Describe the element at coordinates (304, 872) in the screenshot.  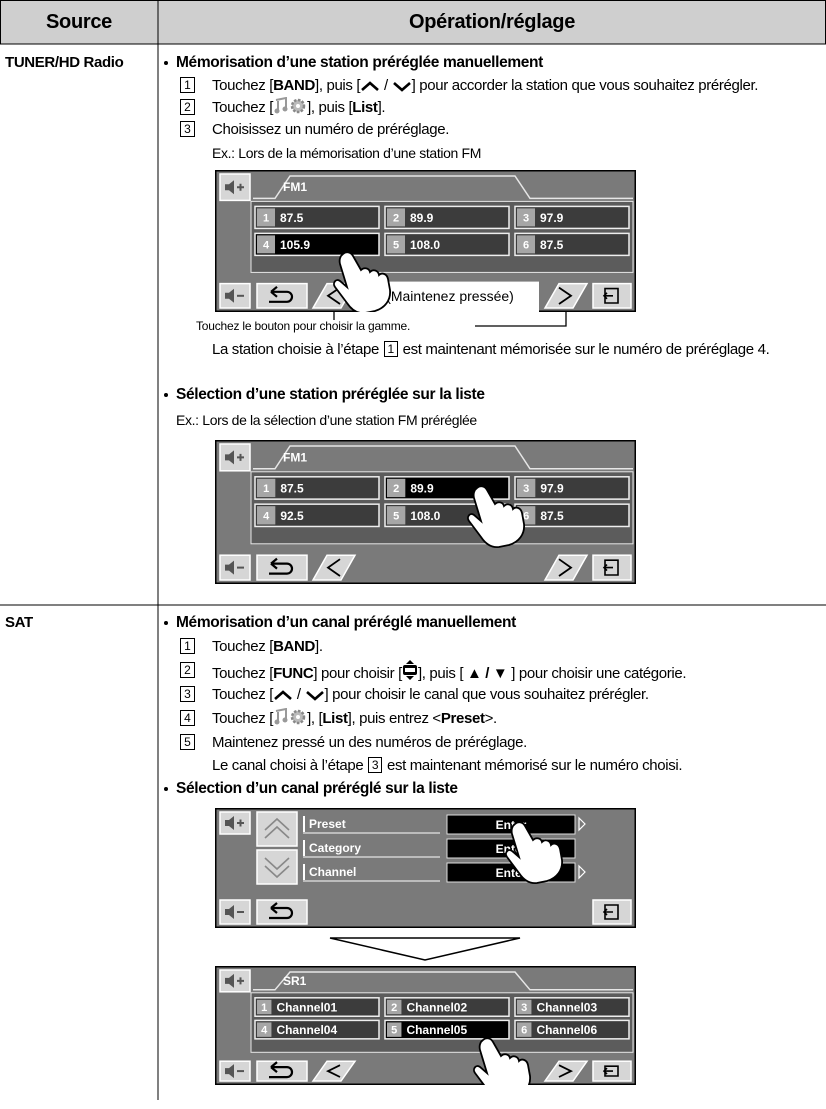
I see `menu-row-marker` at that location.